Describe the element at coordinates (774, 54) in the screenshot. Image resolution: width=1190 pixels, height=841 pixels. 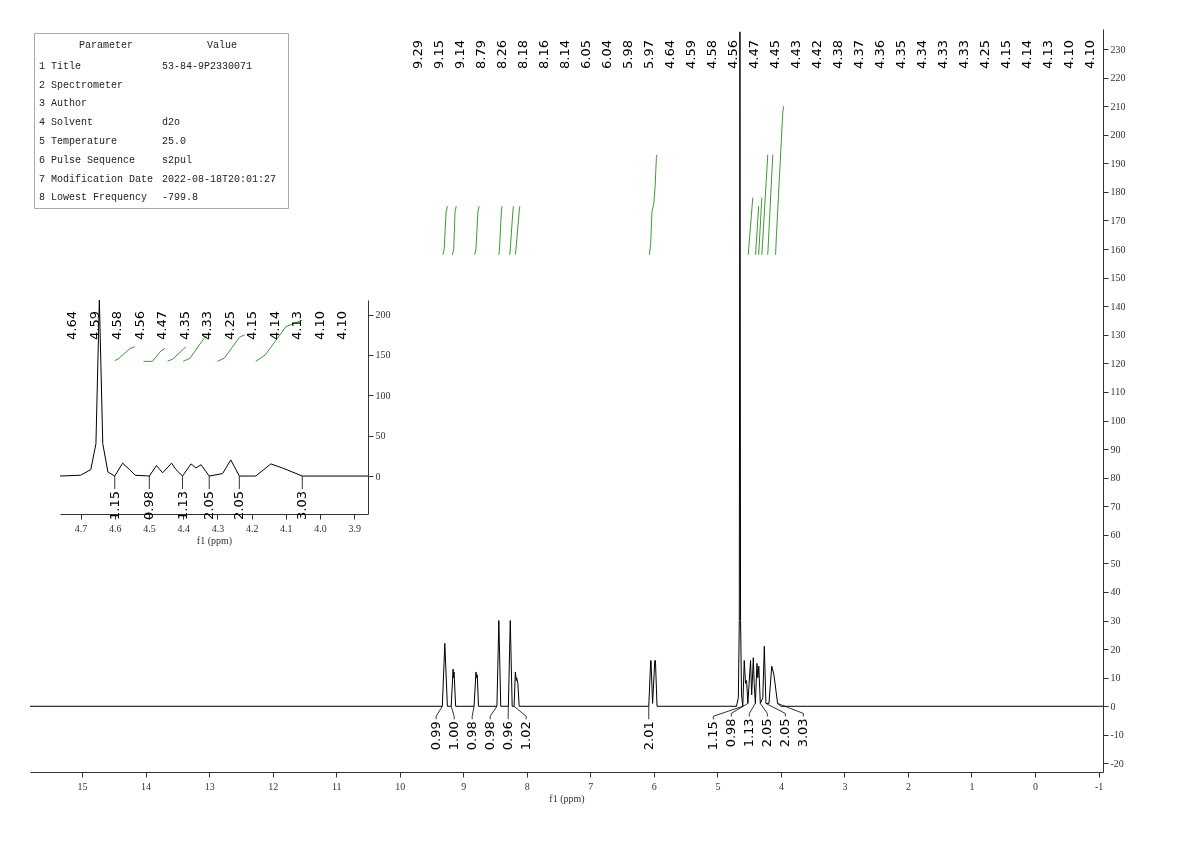
I see `annotation: 4.45` at that location.